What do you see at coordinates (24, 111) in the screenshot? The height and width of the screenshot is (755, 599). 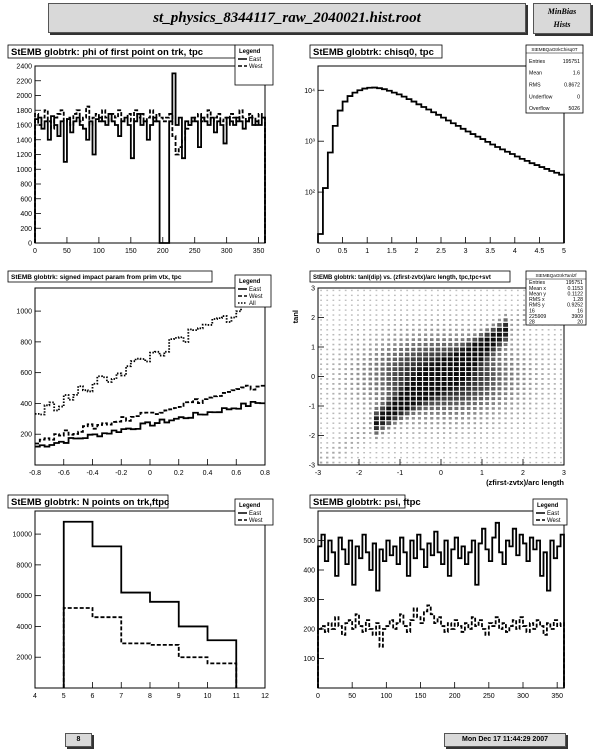 I see `y-tick-label: 1800` at bounding box center [24, 111].